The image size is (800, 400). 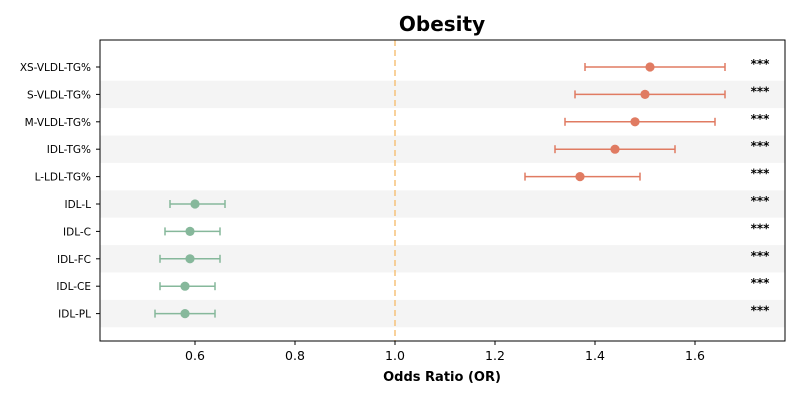 What do you see at coordinates (59, 95) in the screenshot?
I see `y-tick-label: S-VLDL-TG%` at bounding box center [59, 95].